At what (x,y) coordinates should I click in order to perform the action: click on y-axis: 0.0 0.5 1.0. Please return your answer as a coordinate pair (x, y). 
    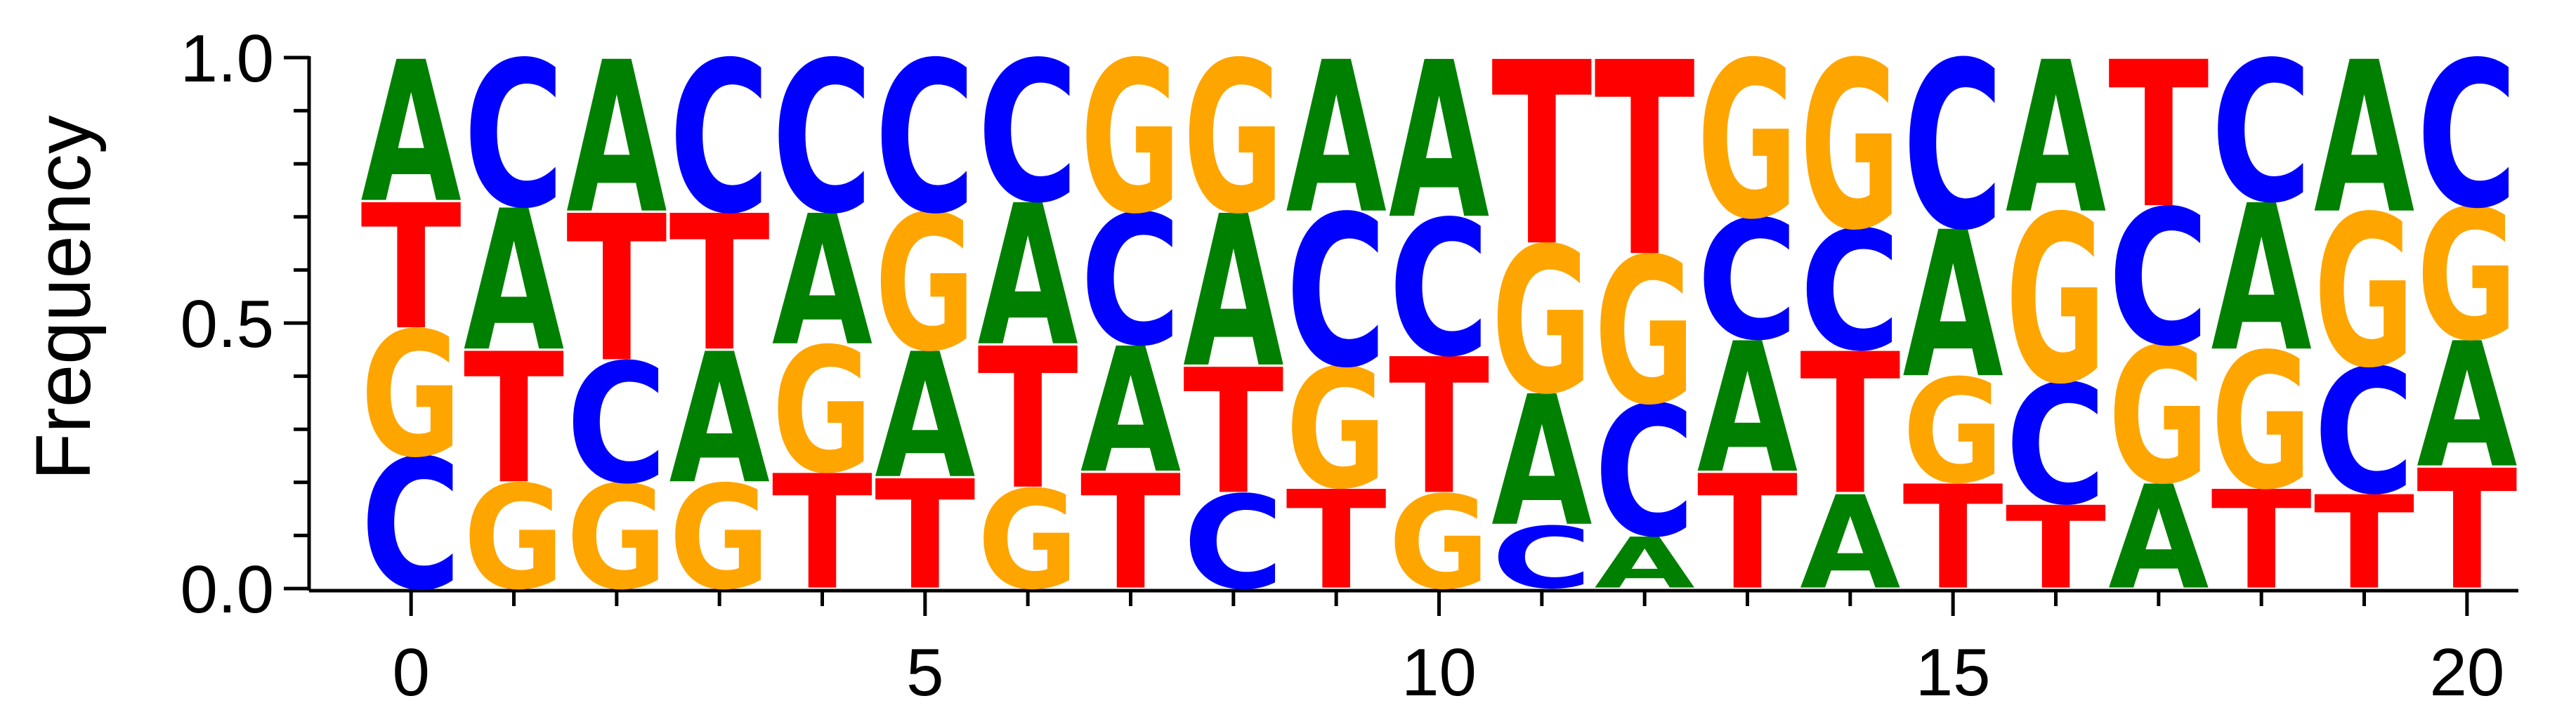
    Looking at the image, I should click on (246, 324).